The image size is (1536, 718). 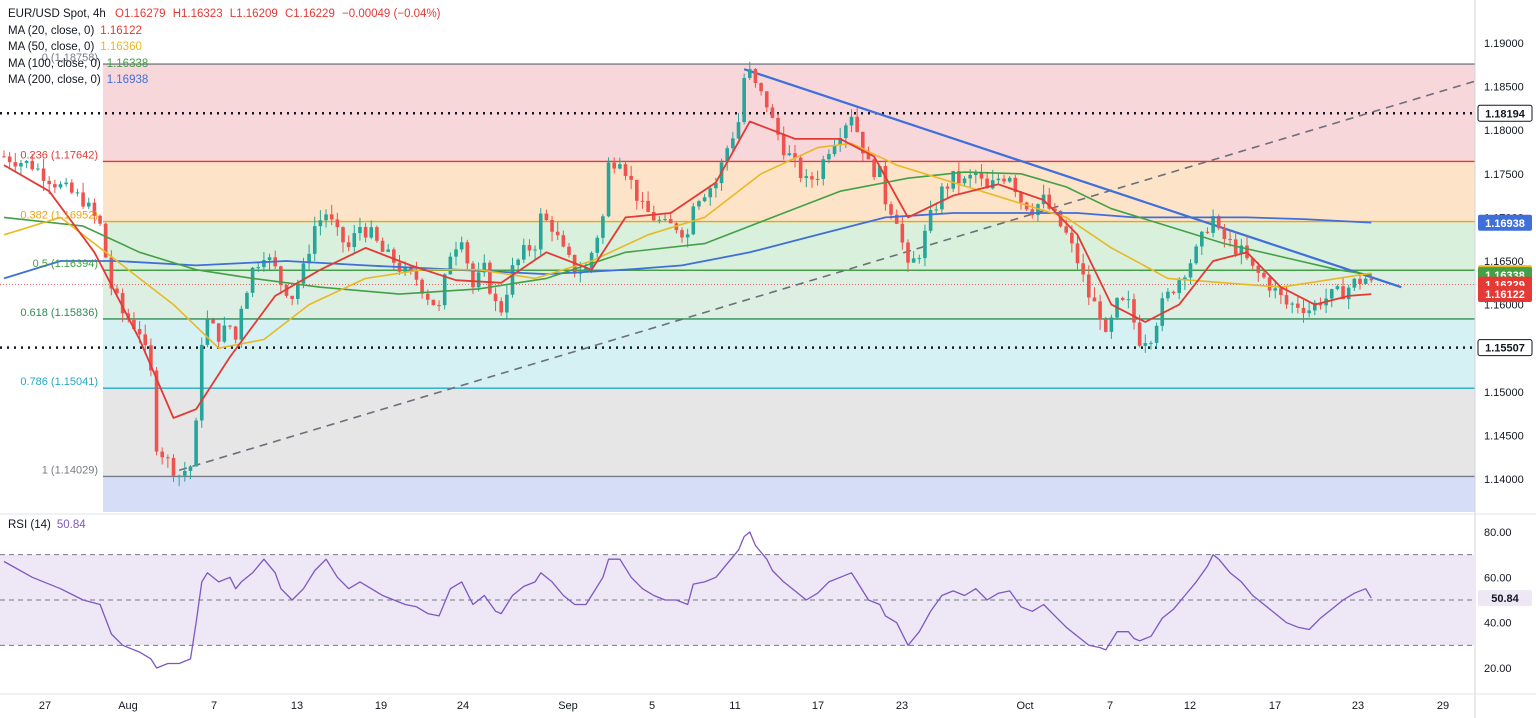 I want to click on indicator-label: MA (20, close, 0), so click(x=51, y=30).